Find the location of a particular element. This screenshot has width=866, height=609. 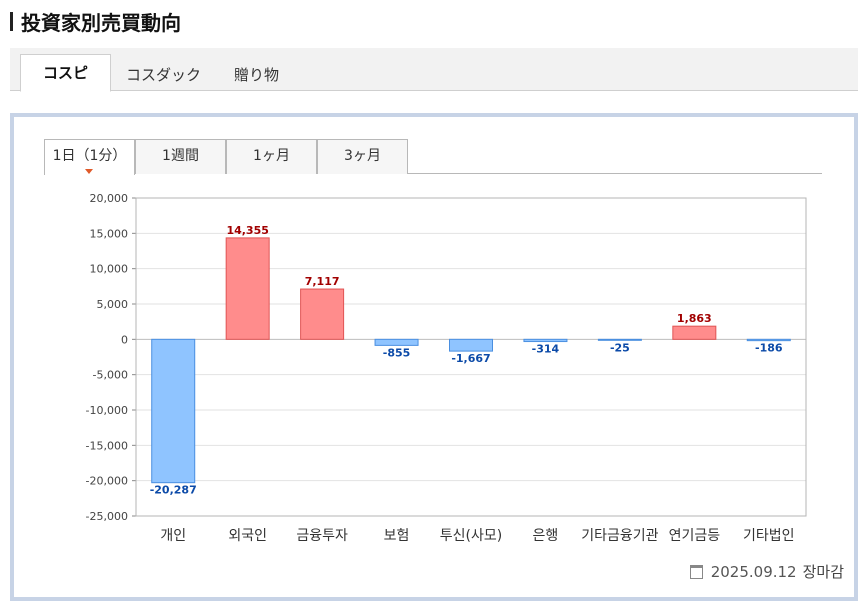

x-tick-label: 개인 is located at coordinates (173, 536).